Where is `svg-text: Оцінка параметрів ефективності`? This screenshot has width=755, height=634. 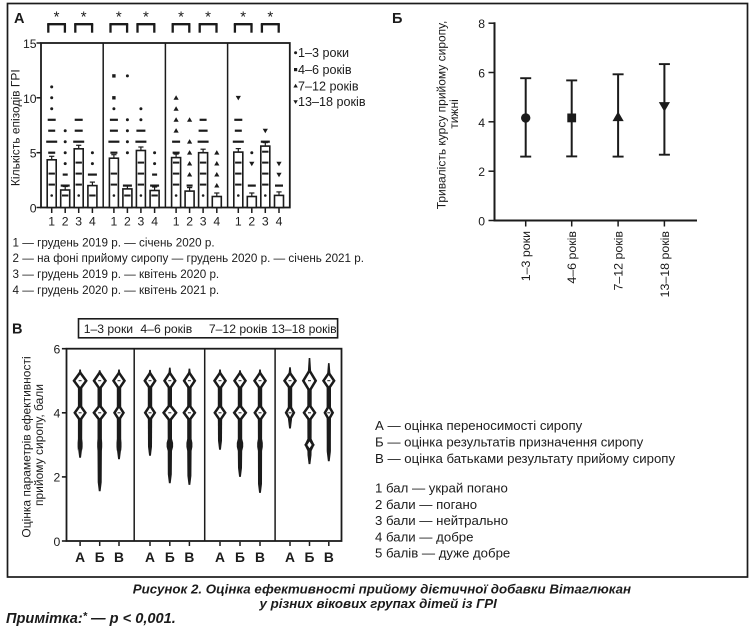
svg-text: Оцінка параметрів ефективності is located at coordinates (27, 446).